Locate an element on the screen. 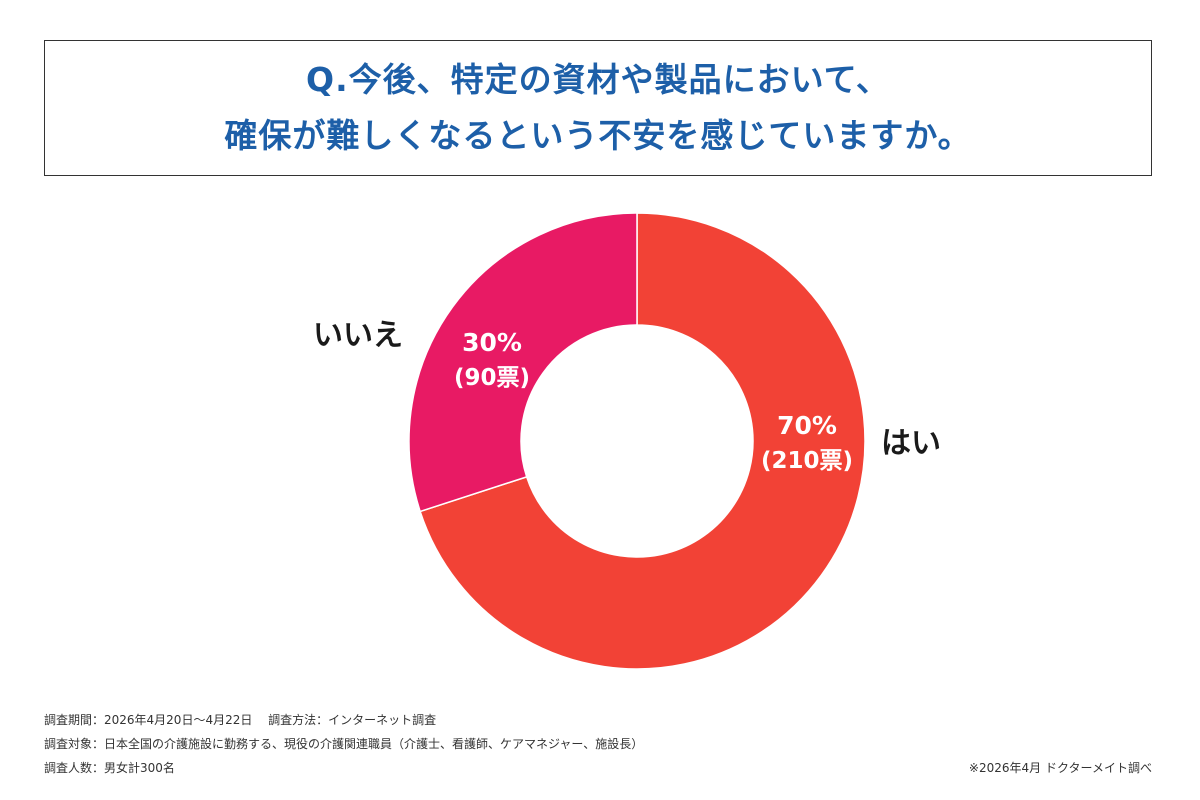 This screenshot has height=800, width=1200. question-title-line-2: 確保が難しくなるという不安を感じていますか。 is located at coordinates (598, 135).